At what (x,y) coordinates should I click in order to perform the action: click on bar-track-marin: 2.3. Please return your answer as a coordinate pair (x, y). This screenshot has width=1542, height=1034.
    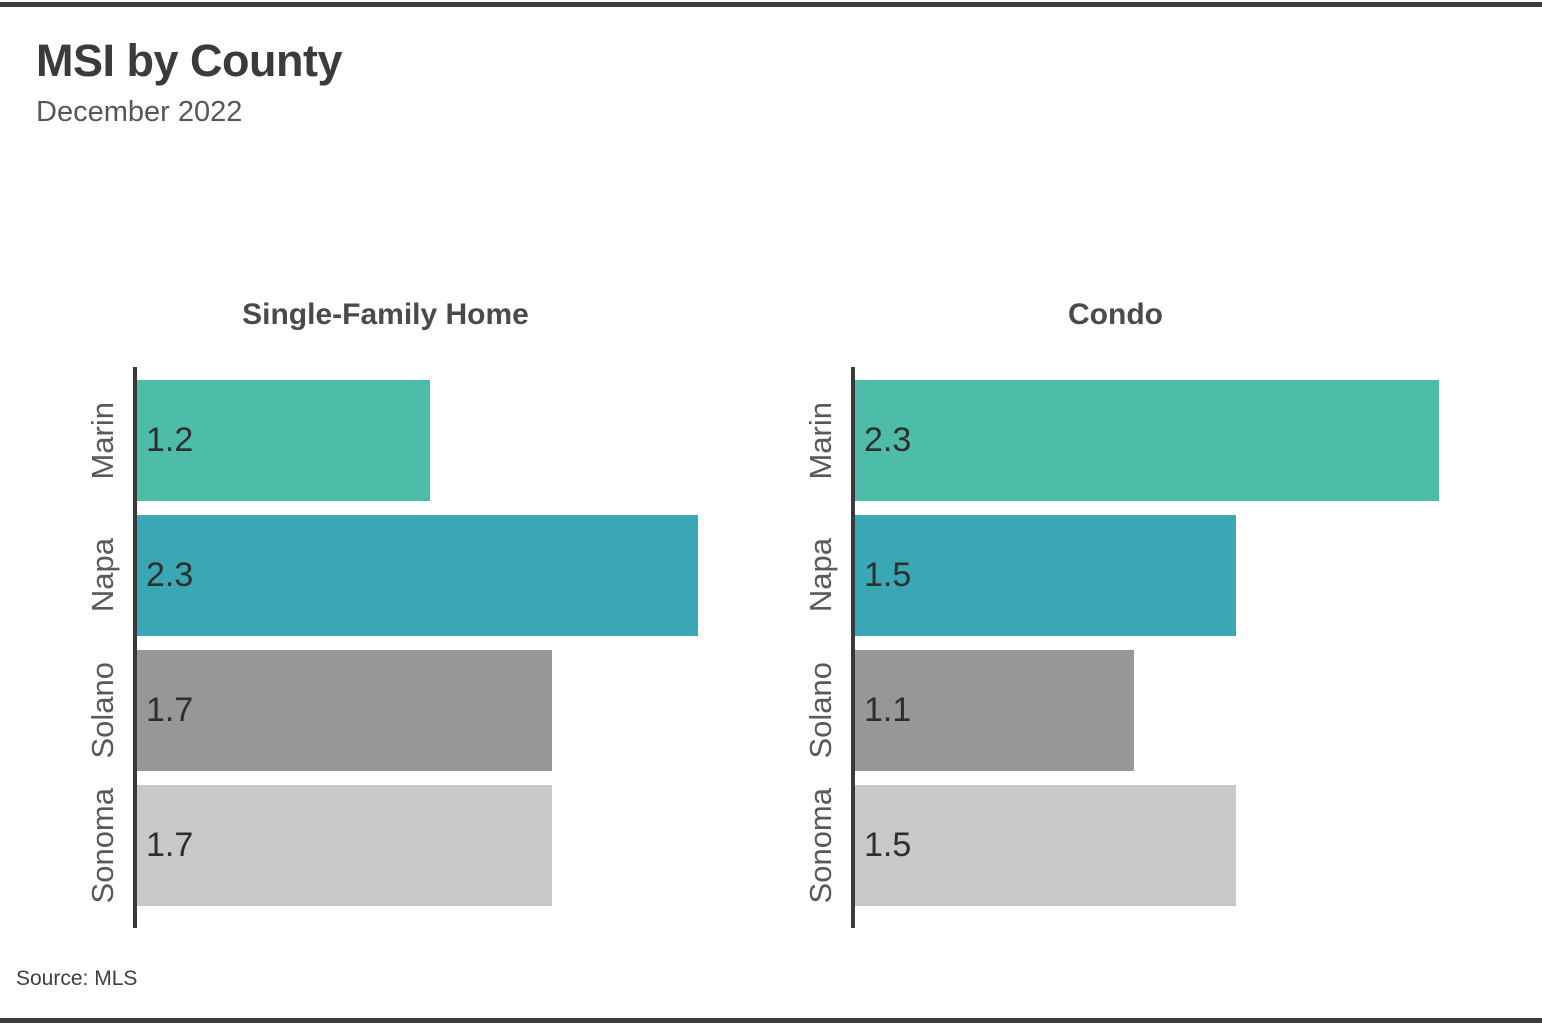
    Looking at the image, I should click on (1166, 440).